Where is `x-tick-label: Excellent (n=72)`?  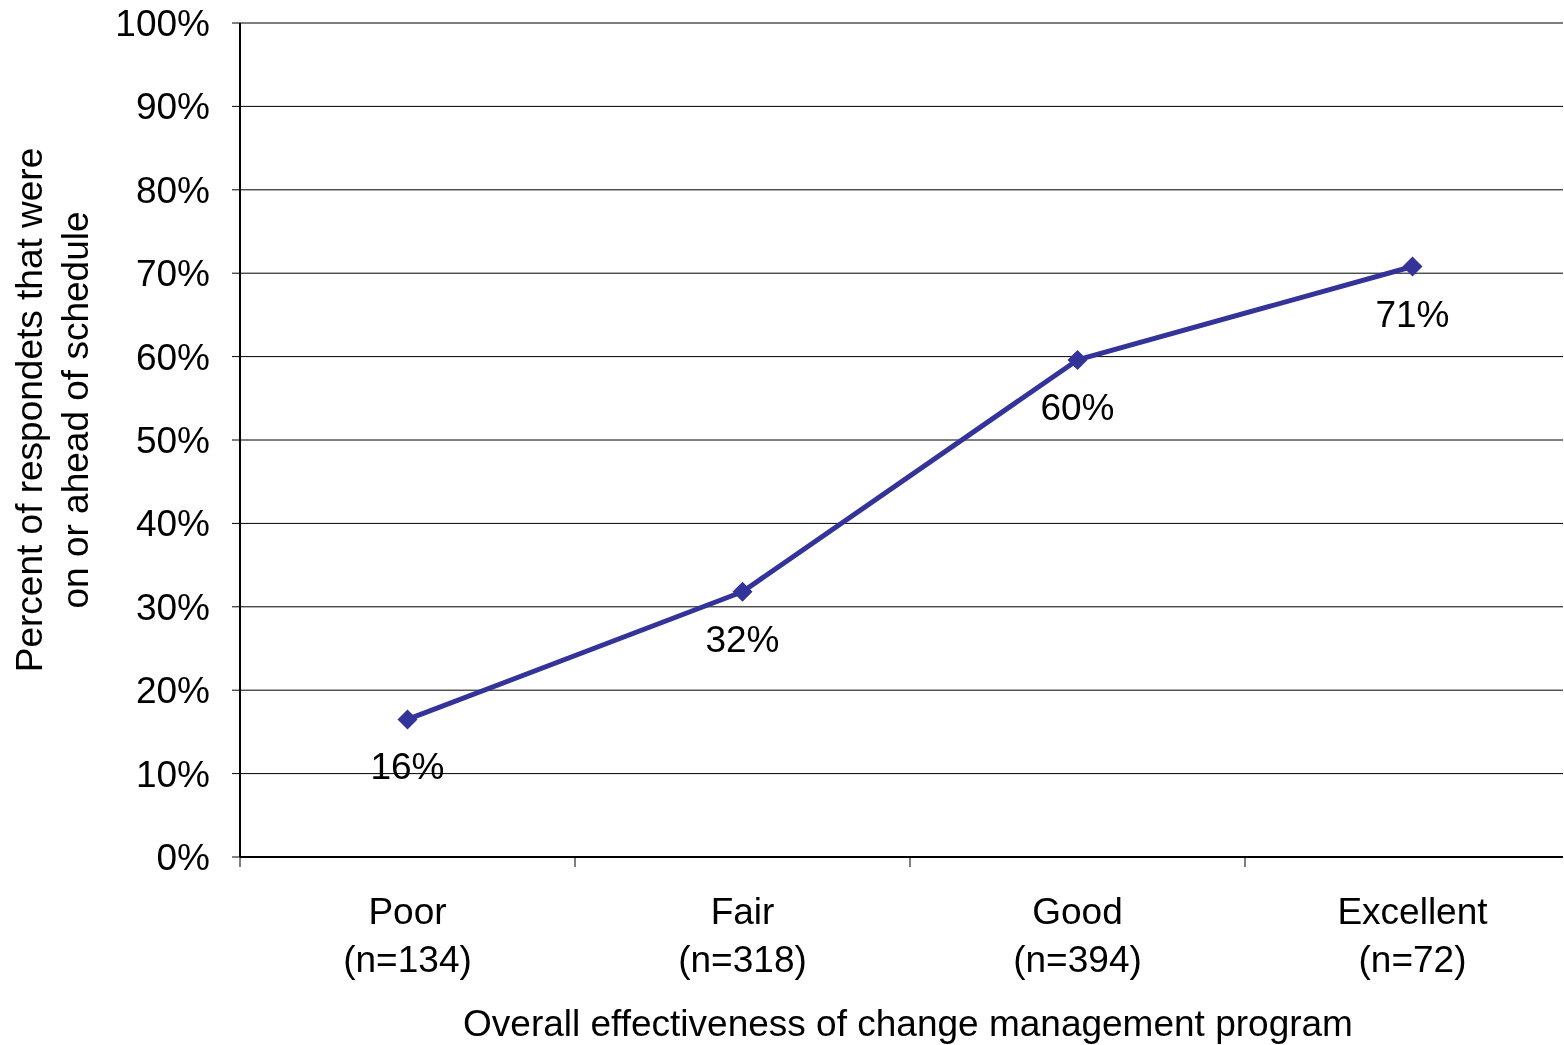 x-tick-label: Excellent (n=72) is located at coordinates (1413, 935).